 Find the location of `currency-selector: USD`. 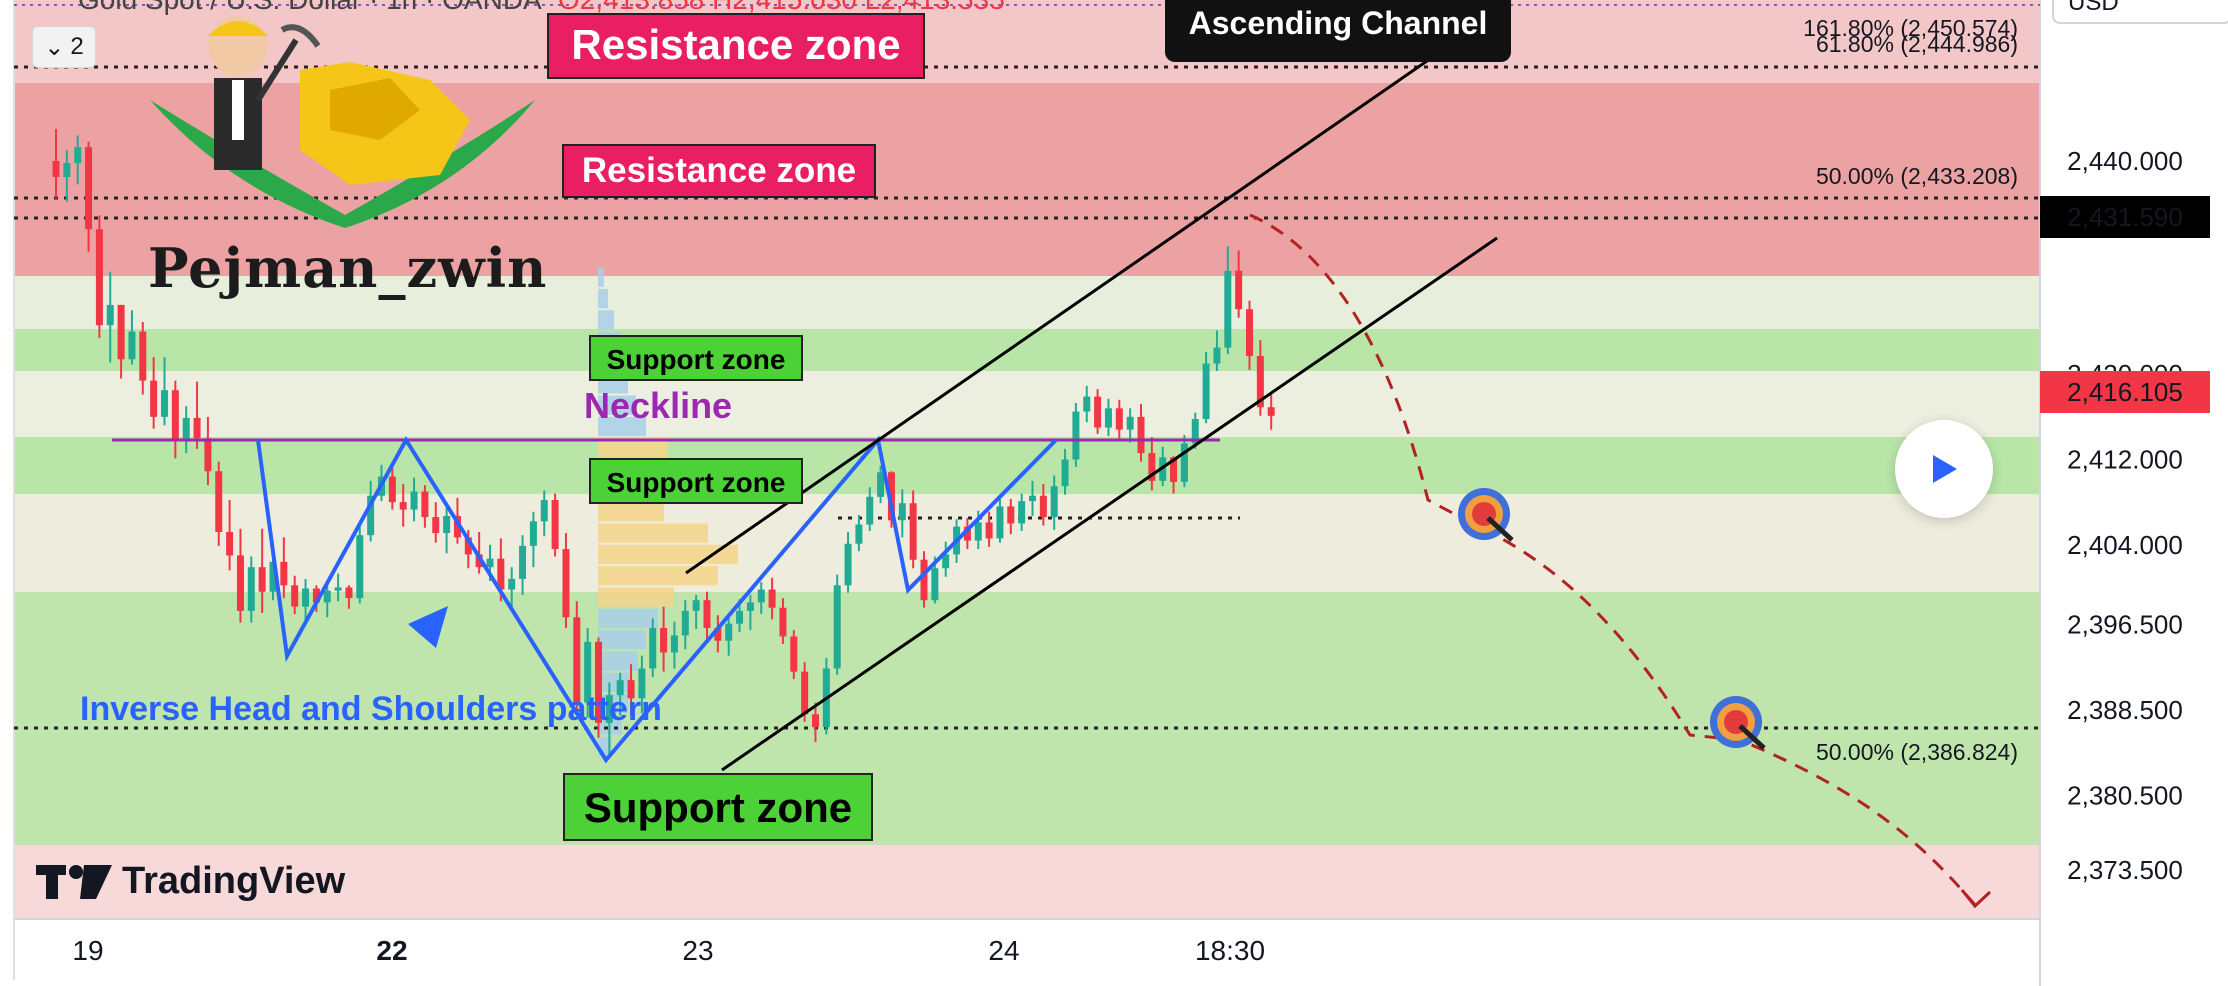

currency-selector: USD is located at coordinates (2140, 12).